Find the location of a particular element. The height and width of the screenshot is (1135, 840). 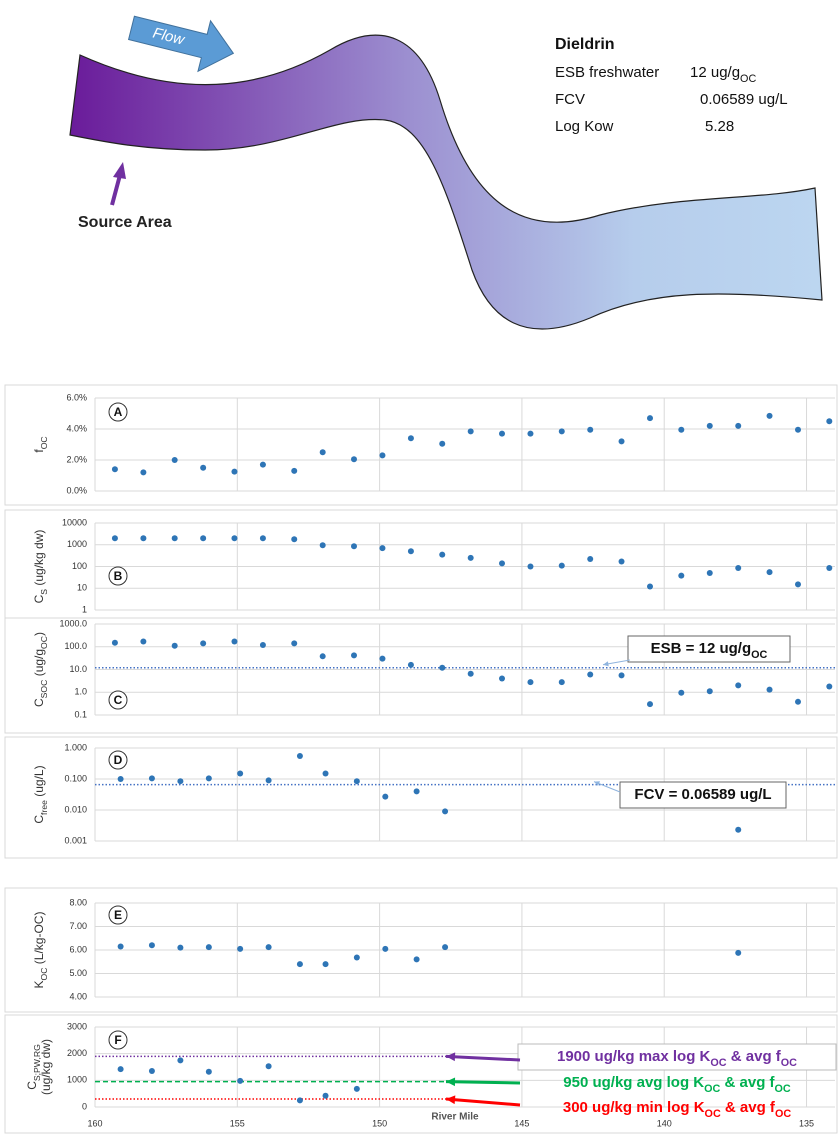

annotation-label: 300 ug/kg min log KOC & avg fOC is located at coordinates (677, 1109).